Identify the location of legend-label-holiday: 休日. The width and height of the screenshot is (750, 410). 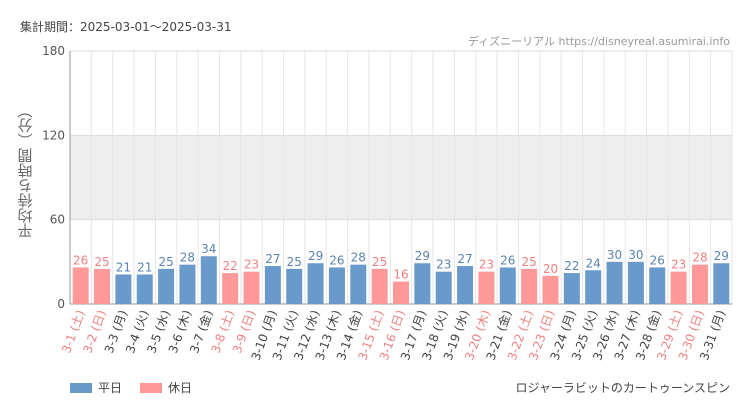
(180, 388).